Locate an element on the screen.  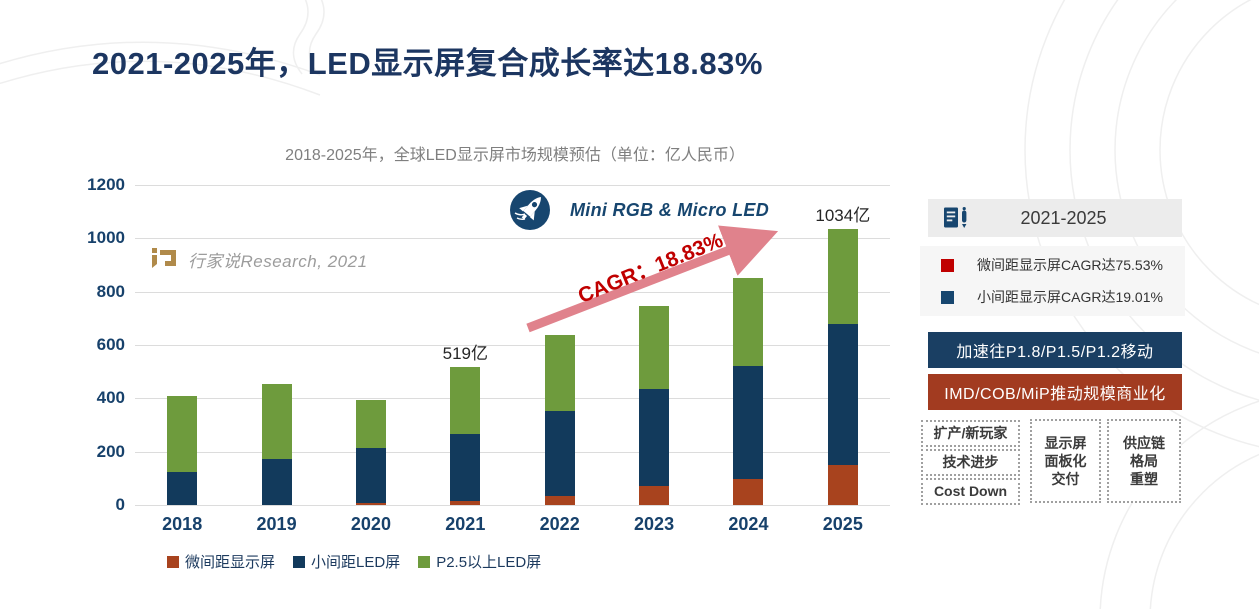
y-axis-tick-label: 800 is located at coordinates (110, 291).